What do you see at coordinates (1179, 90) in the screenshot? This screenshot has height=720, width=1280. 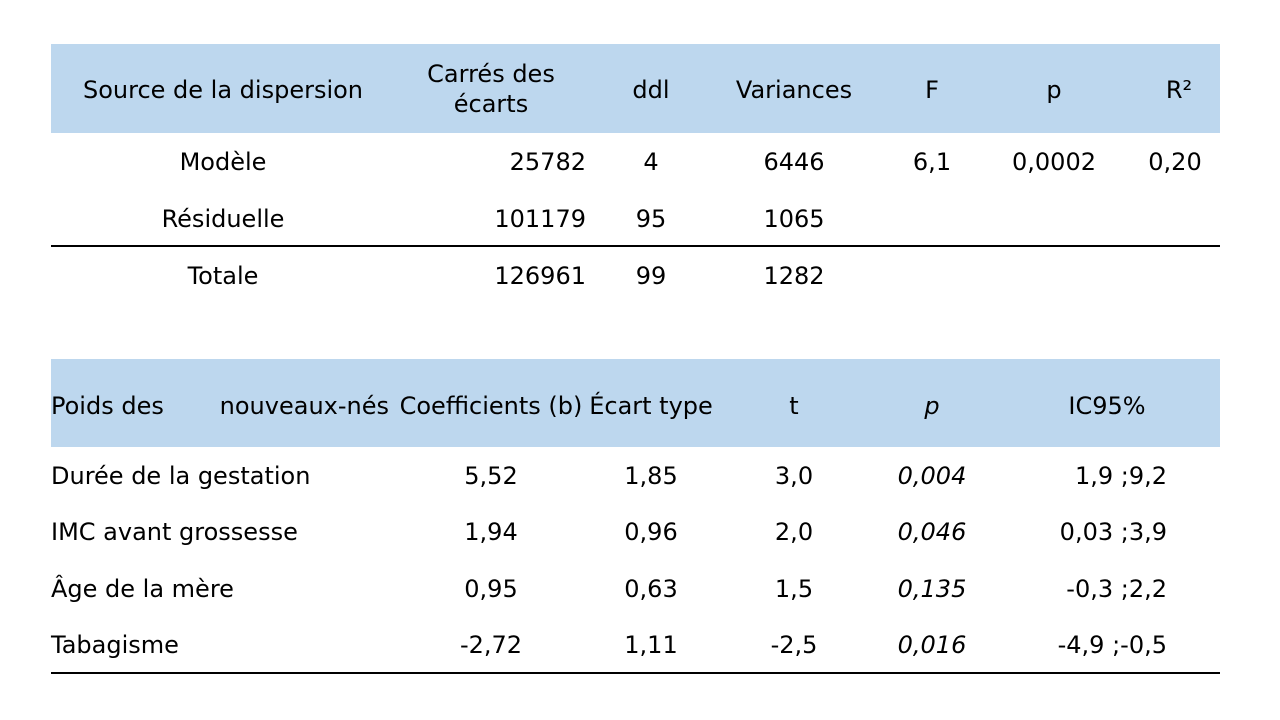 I see `header-r2: R²` at bounding box center [1179, 90].